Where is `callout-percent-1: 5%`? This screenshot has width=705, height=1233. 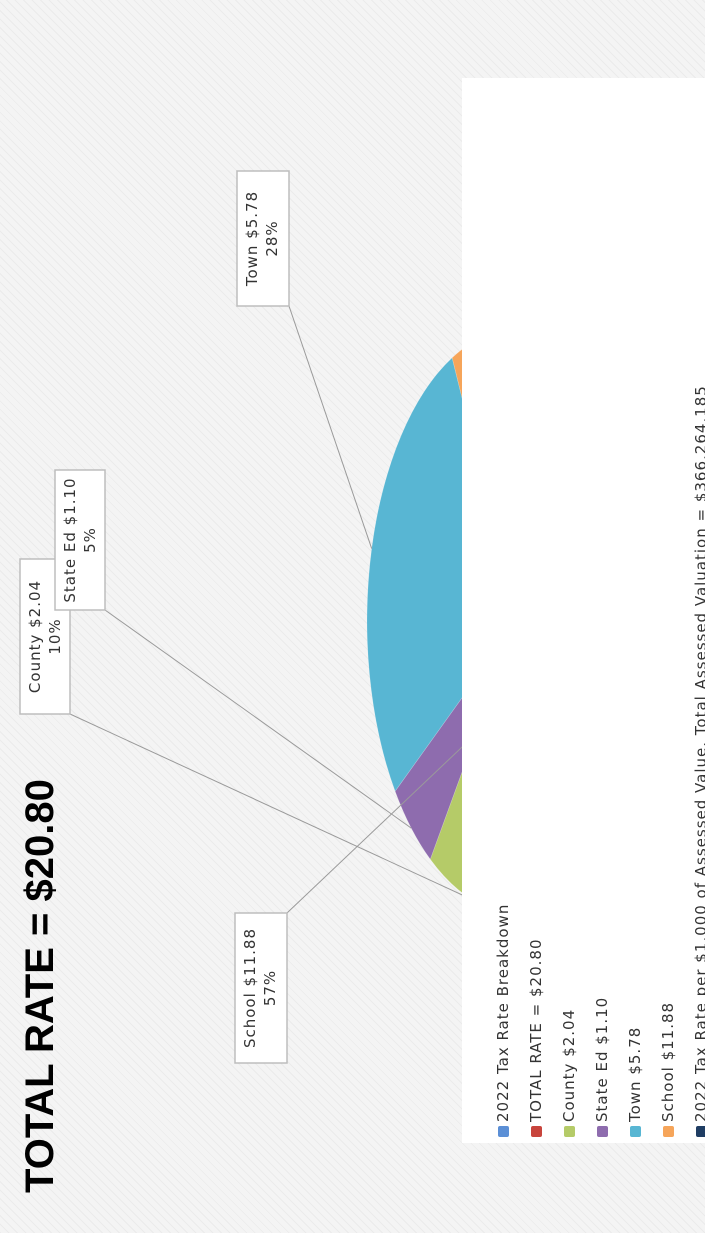
callout-percent-1: 5% is located at coordinates (90, 540).